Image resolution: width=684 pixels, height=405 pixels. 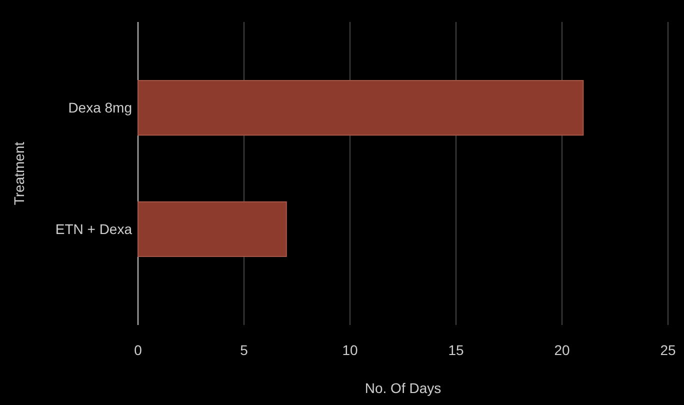 I want to click on y-tick-label: Dexa 8mg, so click(x=100, y=108).